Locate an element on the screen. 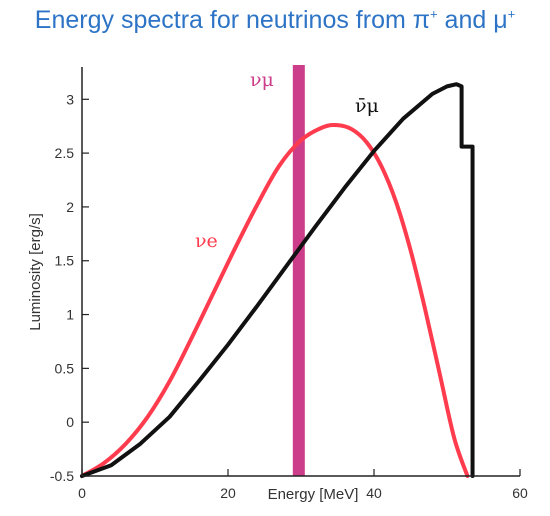  y-tick-label-2: 0.5 is located at coordinates (65, 368).